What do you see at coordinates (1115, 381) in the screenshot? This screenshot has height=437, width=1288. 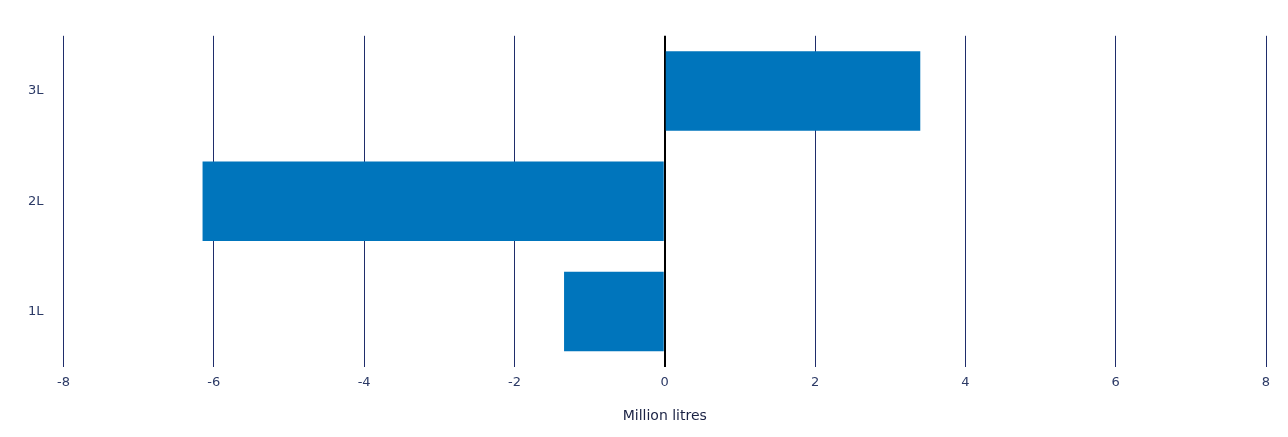 I see `x-tick-label: 6` at bounding box center [1115, 381].